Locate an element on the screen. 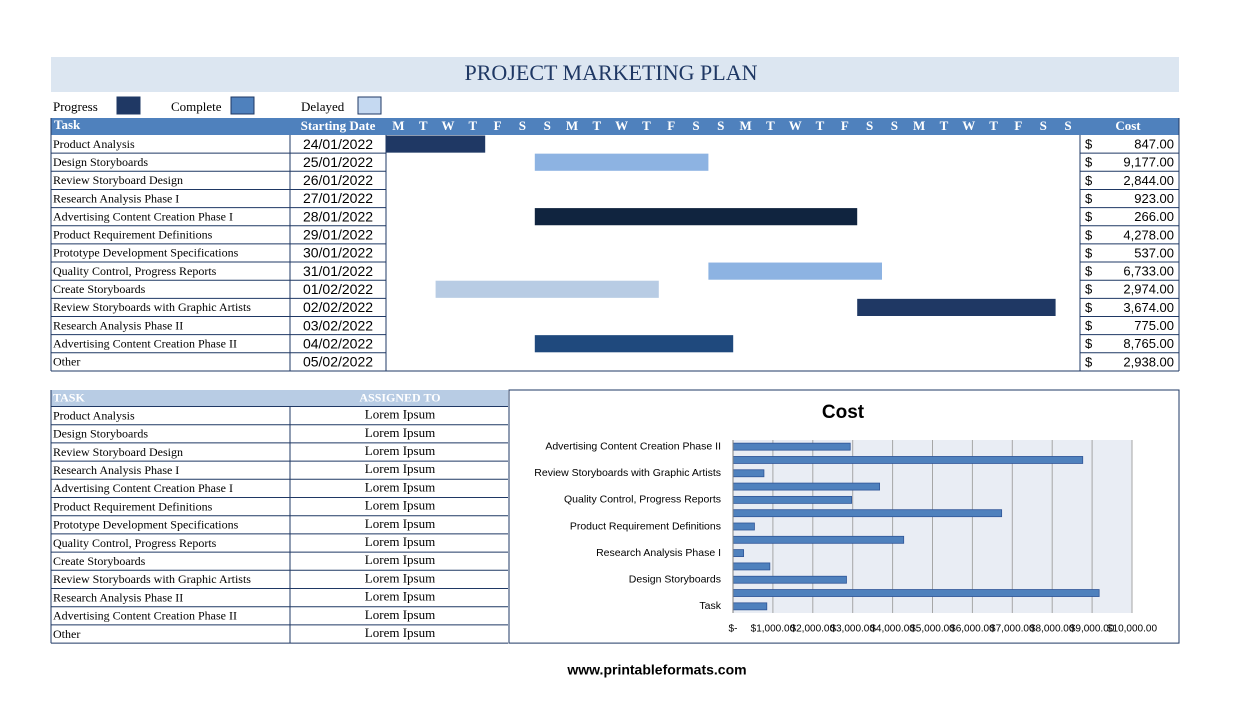 The height and width of the screenshot is (712, 1235). title-band is located at coordinates (615, 74).